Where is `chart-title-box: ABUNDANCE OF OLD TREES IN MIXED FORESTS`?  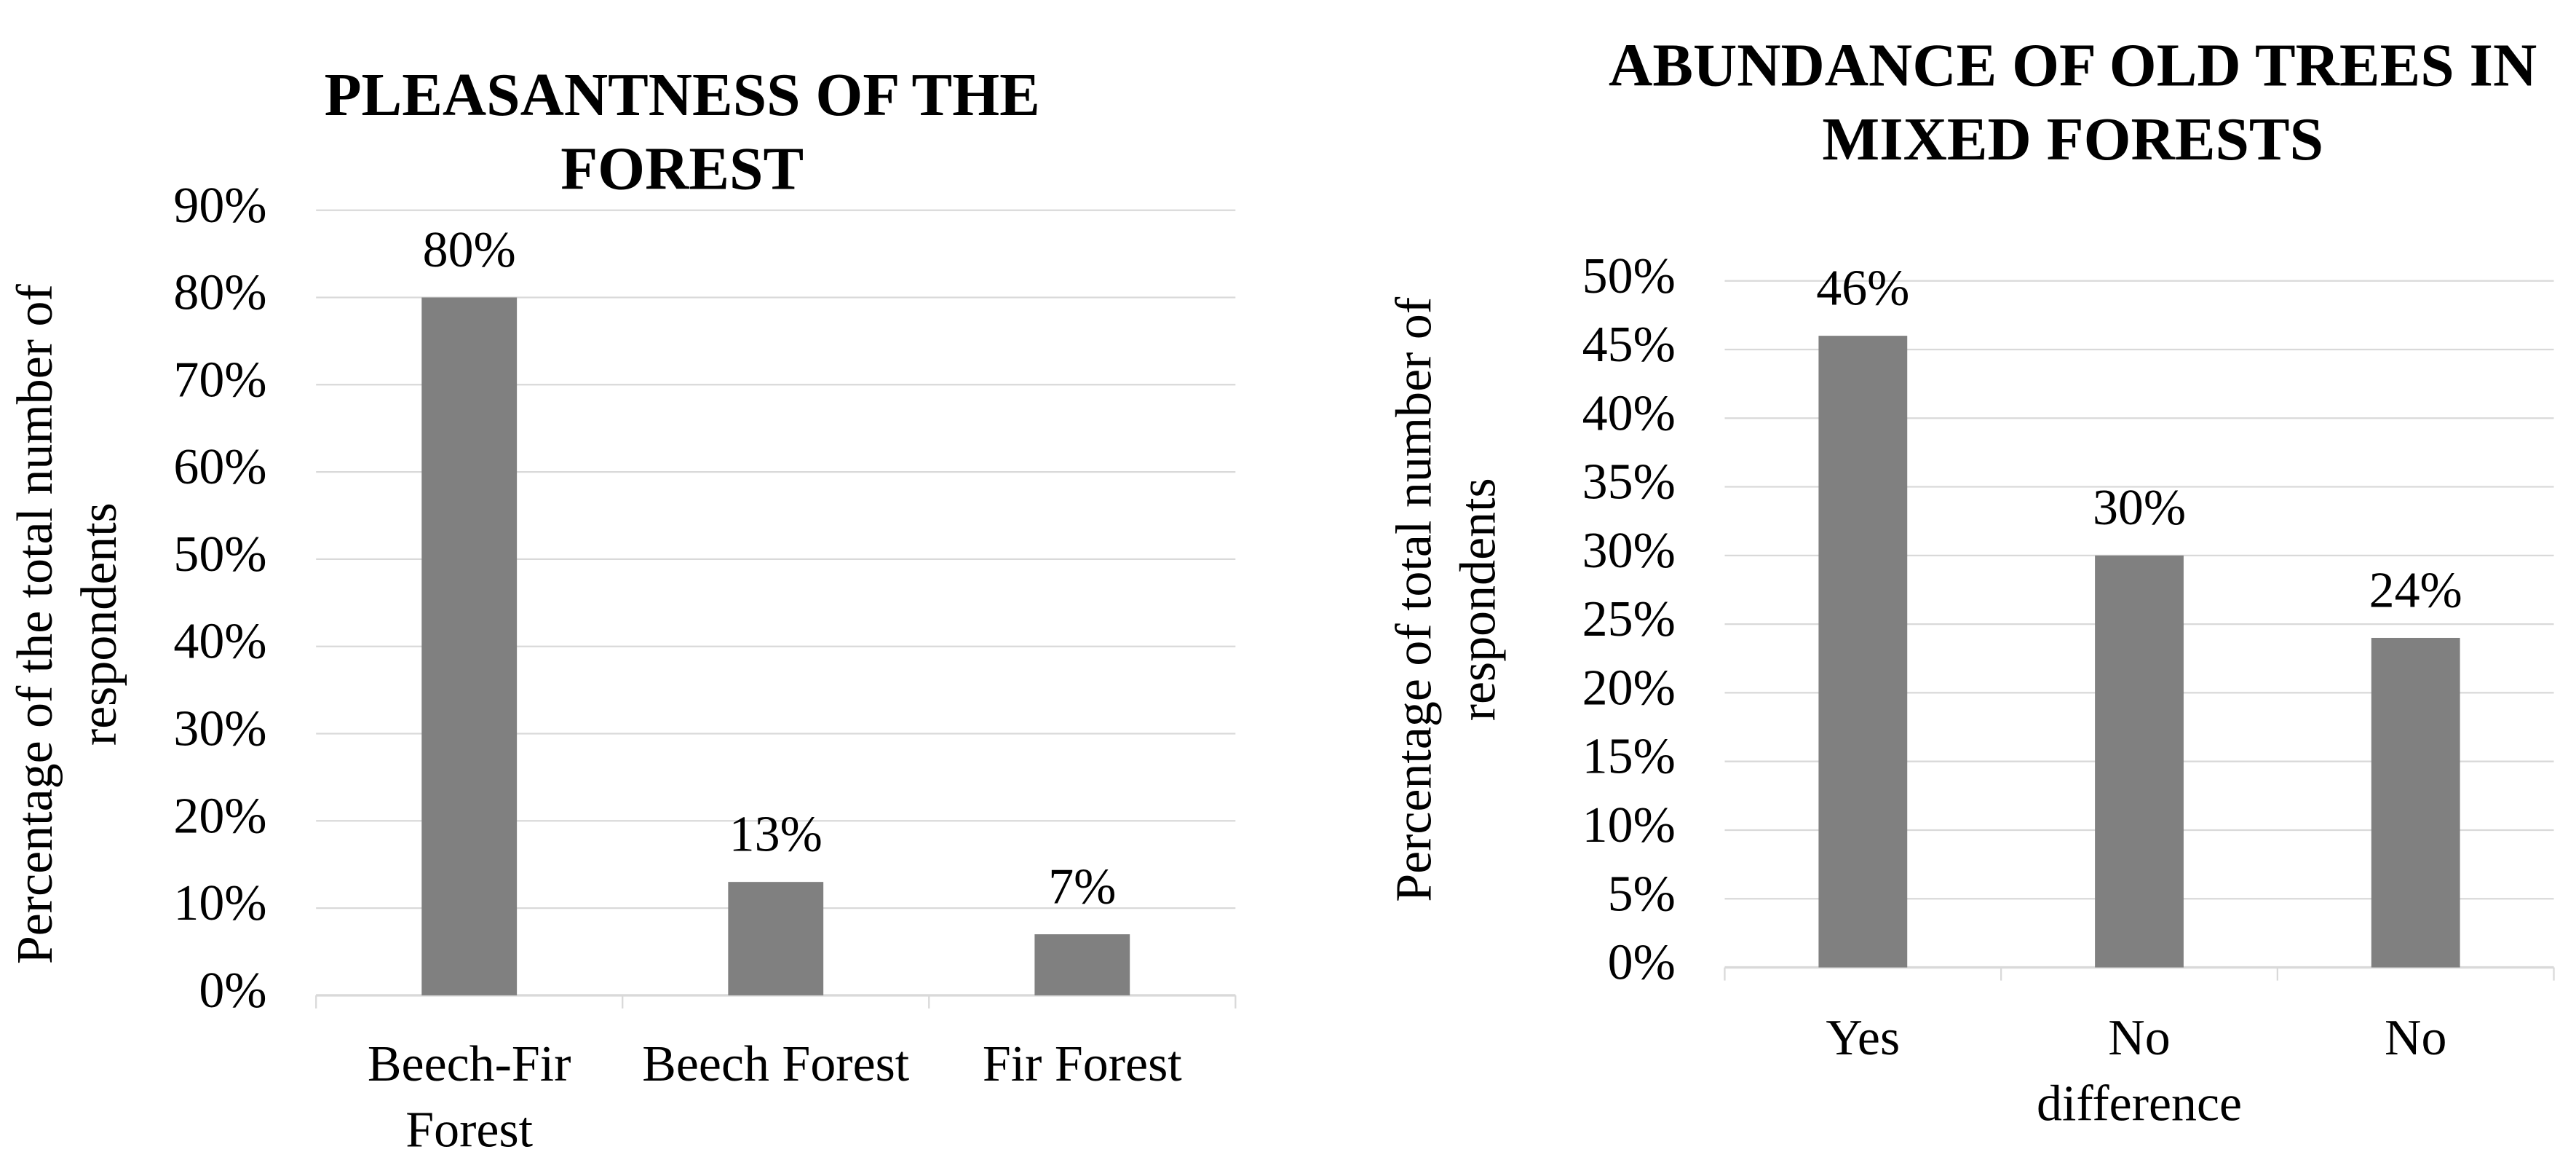 chart-title-box: ABUNDANCE OF OLD TREES IN MIXED FORESTS is located at coordinates (2073, 104).